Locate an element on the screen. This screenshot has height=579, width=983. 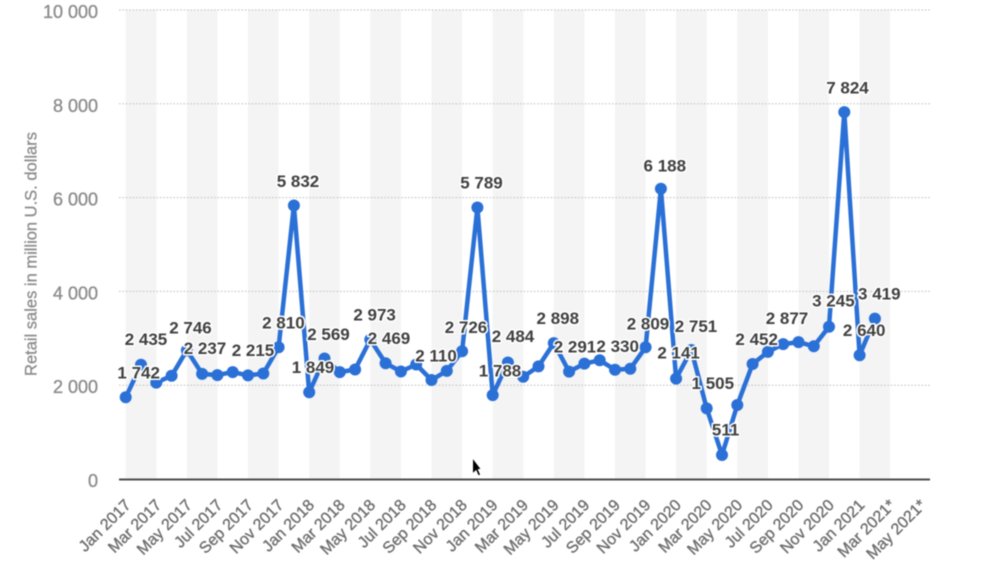
svg-text: 2 291 is located at coordinates (575, 347).